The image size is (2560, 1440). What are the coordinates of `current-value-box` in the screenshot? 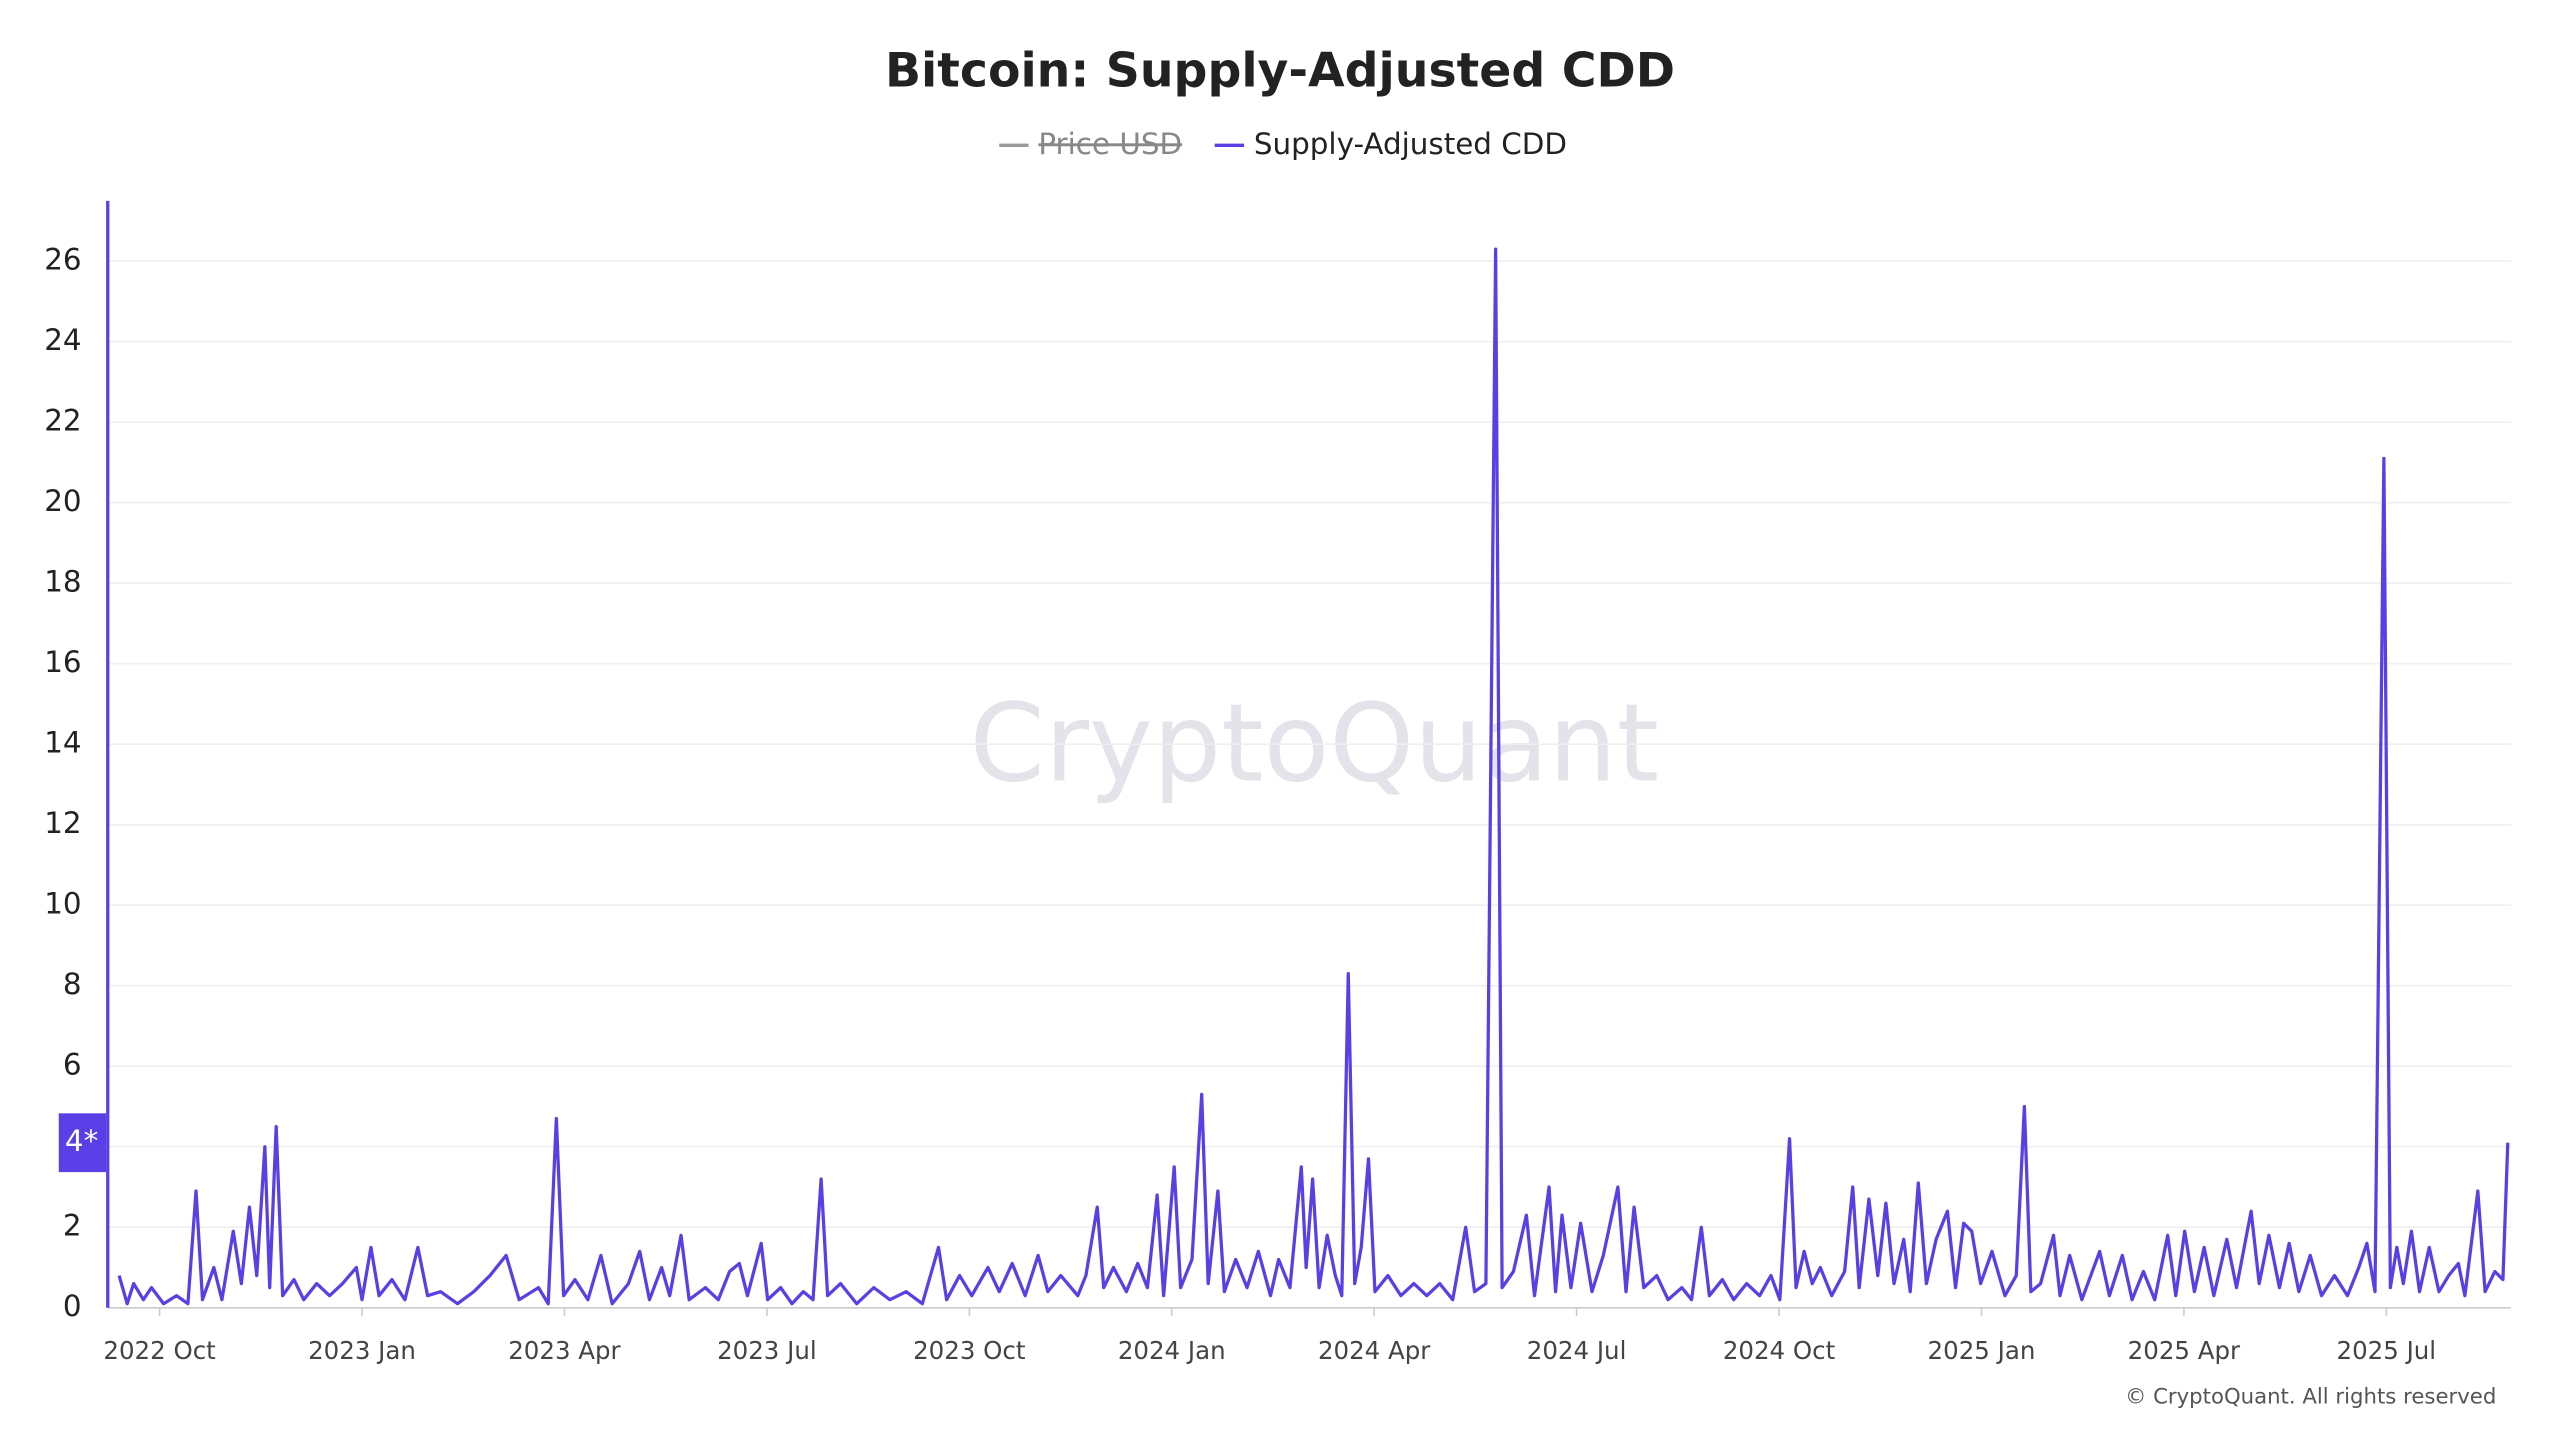 It's located at (82, 1143).